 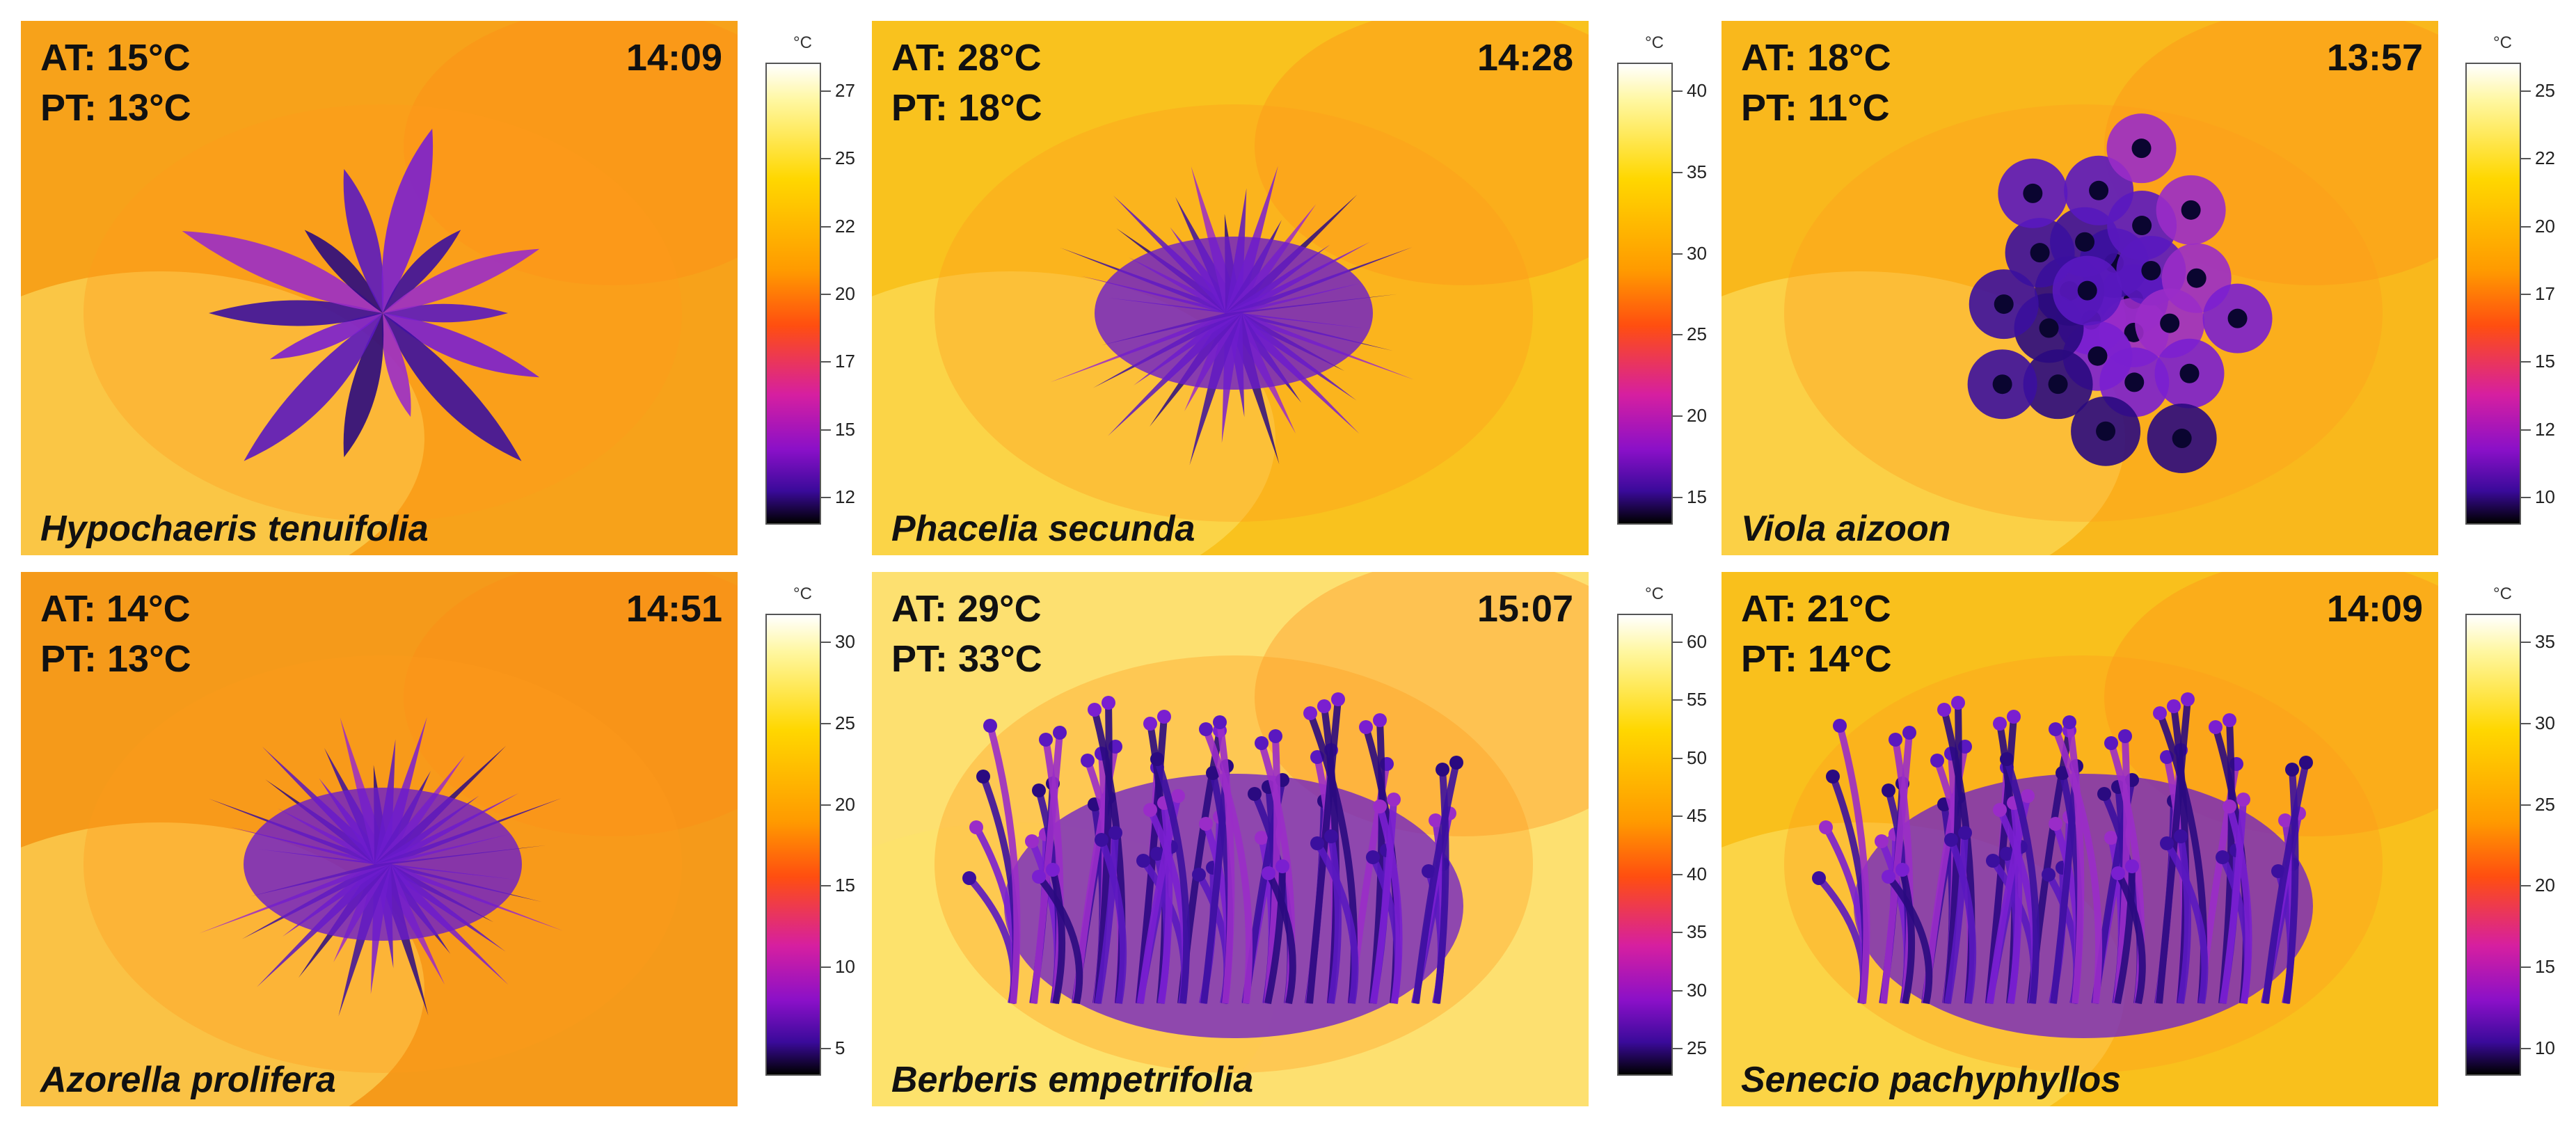 I want to click on air-temperature: AT: 29°C, so click(x=966, y=609).